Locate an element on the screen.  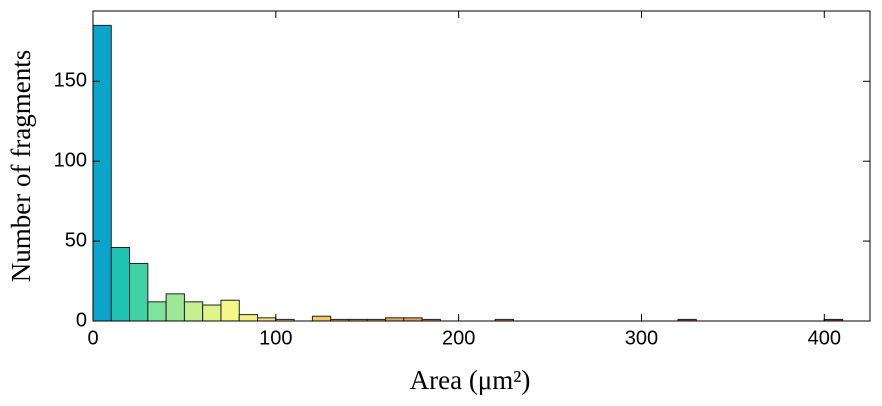
x-tick-label: 200 is located at coordinates (458, 338).